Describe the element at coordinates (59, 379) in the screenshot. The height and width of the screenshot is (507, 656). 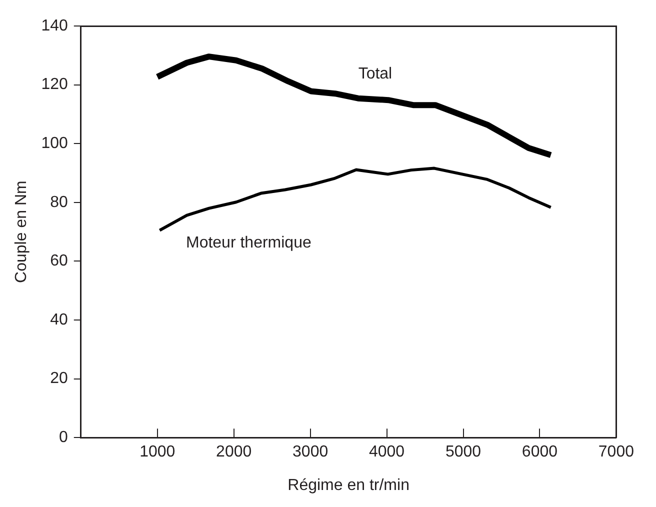
I see `y-tick-label: 20` at that location.